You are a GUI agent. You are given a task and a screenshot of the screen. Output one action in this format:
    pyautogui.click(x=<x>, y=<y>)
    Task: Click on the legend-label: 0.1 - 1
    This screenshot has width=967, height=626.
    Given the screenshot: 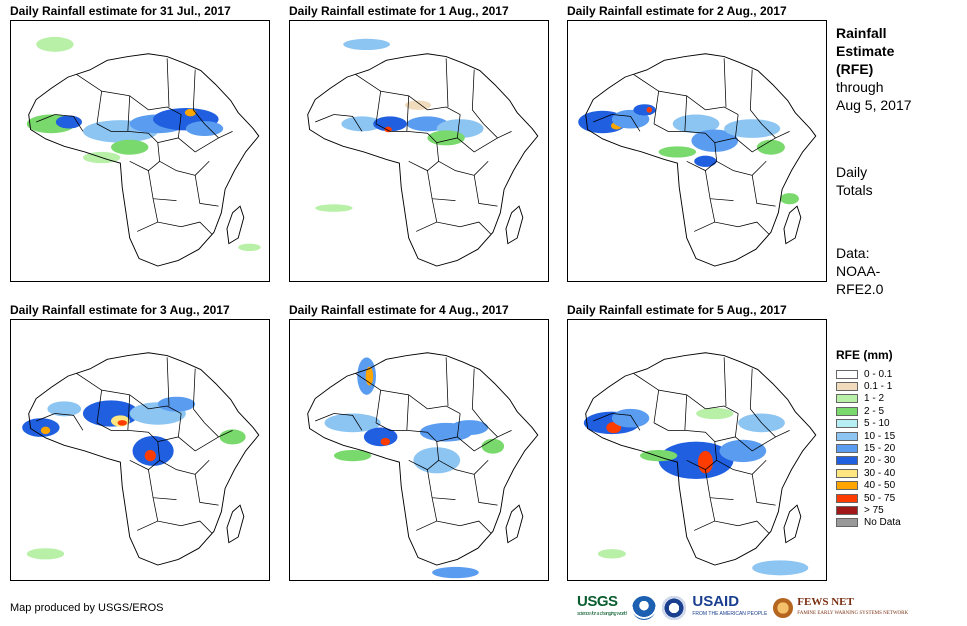 What is the action you would take?
    pyautogui.click(x=878, y=387)
    